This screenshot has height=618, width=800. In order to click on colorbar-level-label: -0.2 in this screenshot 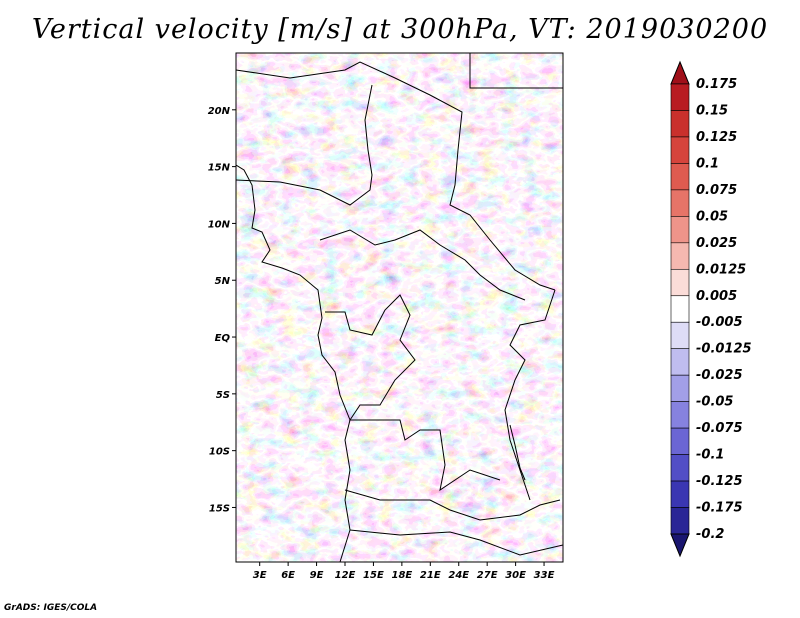, I will do `click(710, 534)`.